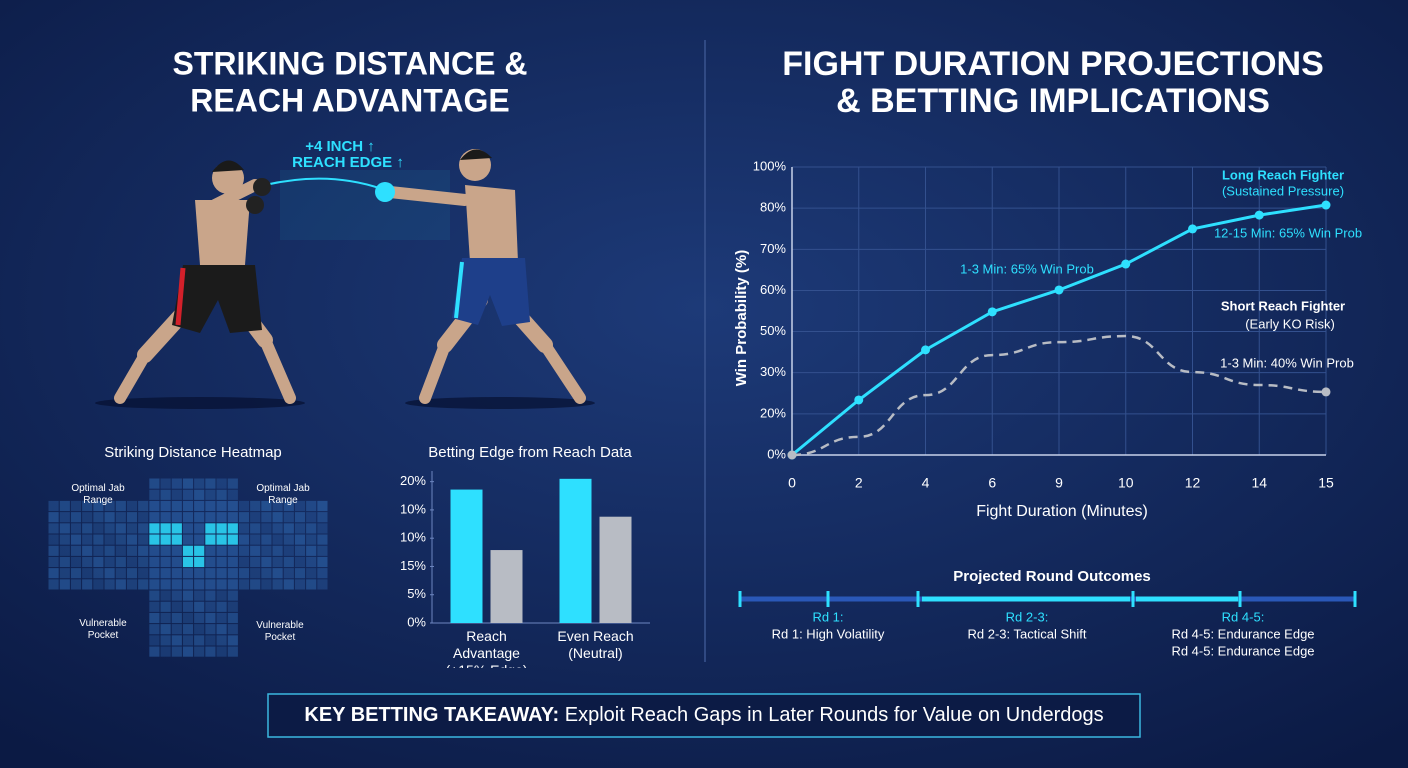 The height and width of the screenshot is (768, 1408). What do you see at coordinates (1047, 599) in the screenshot?
I see `timeline-bar` at bounding box center [1047, 599].